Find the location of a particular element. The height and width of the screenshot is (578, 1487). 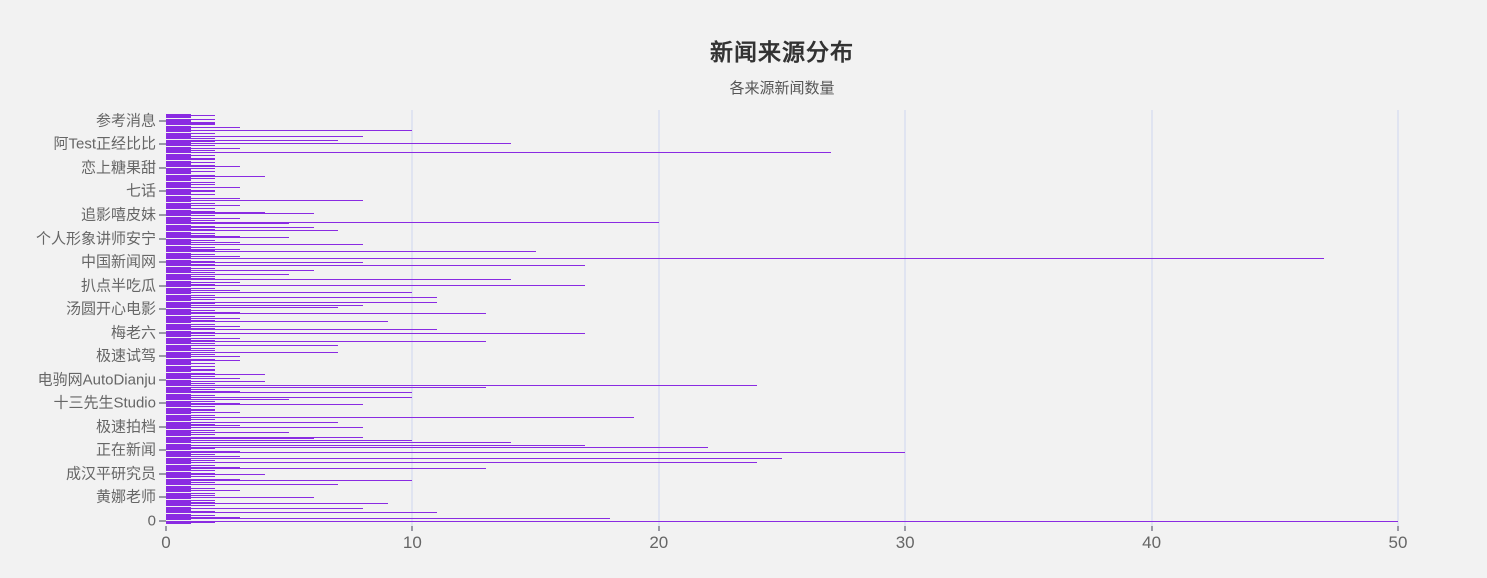

x-tick-mark is located at coordinates (658, 528).